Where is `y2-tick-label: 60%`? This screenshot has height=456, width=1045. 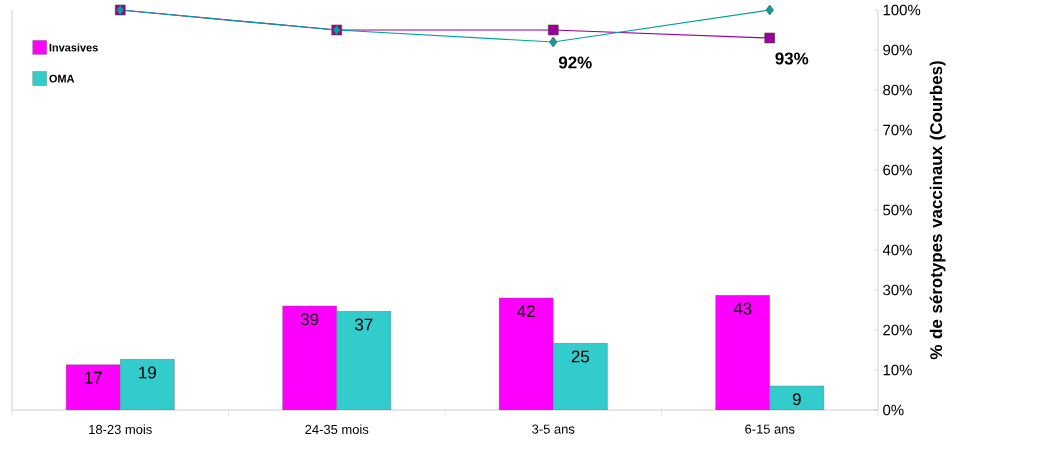
y2-tick-label: 60% is located at coordinates (897, 170).